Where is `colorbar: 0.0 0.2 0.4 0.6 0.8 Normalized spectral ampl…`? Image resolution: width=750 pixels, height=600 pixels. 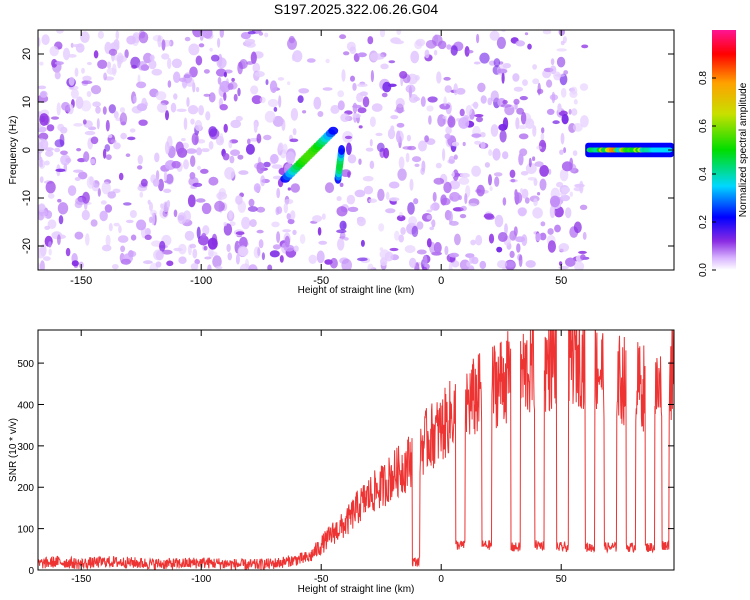 colorbar: 0.0 0.2 0.4 0.6 0.8 Normalized spectral ampl… is located at coordinates (723, 153).